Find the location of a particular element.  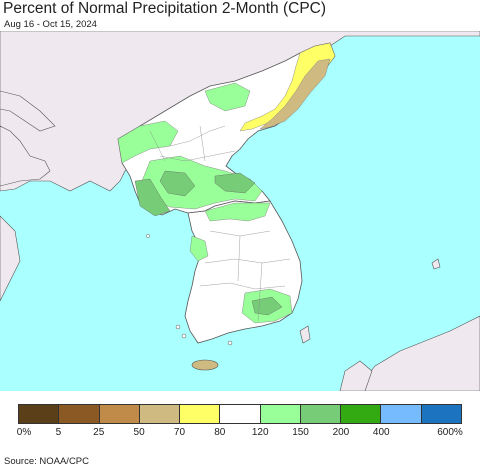

nk-green-west-coast is located at coordinates (152, 197).